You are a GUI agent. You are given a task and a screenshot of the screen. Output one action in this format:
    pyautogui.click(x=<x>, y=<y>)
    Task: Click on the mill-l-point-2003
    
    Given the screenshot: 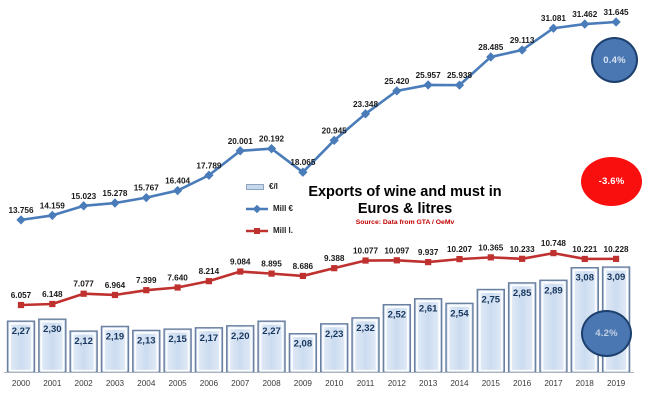 What is the action you would take?
    pyautogui.click(x=115, y=295)
    